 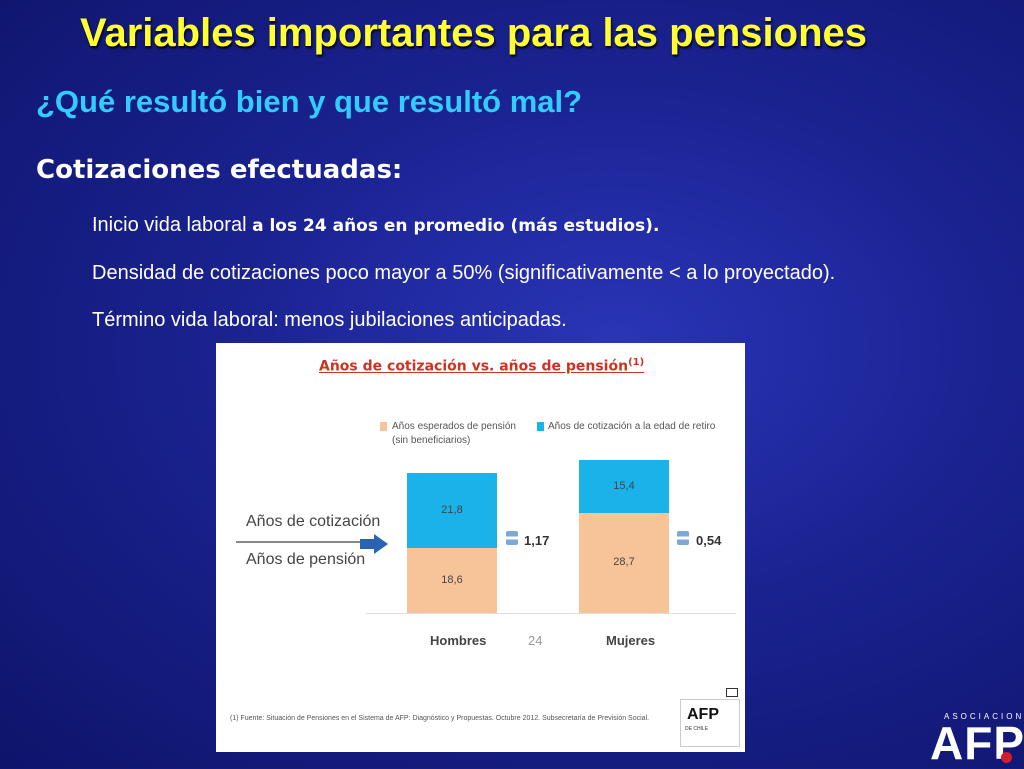 What do you see at coordinates (709, 540) in the screenshot?
I see `ratio-mujeres: 0,54` at bounding box center [709, 540].